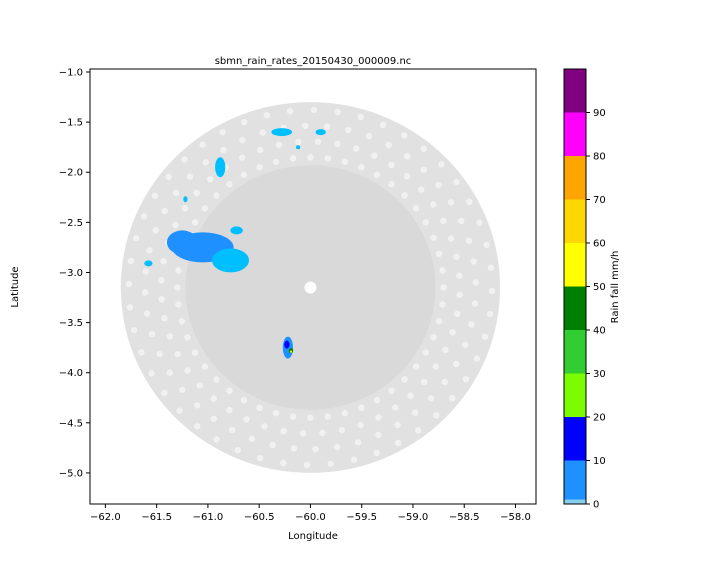 This screenshot has height=580, width=720. What do you see at coordinates (71, 423) in the screenshot?
I see `y-tick-label: −4.5` at bounding box center [71, 423].